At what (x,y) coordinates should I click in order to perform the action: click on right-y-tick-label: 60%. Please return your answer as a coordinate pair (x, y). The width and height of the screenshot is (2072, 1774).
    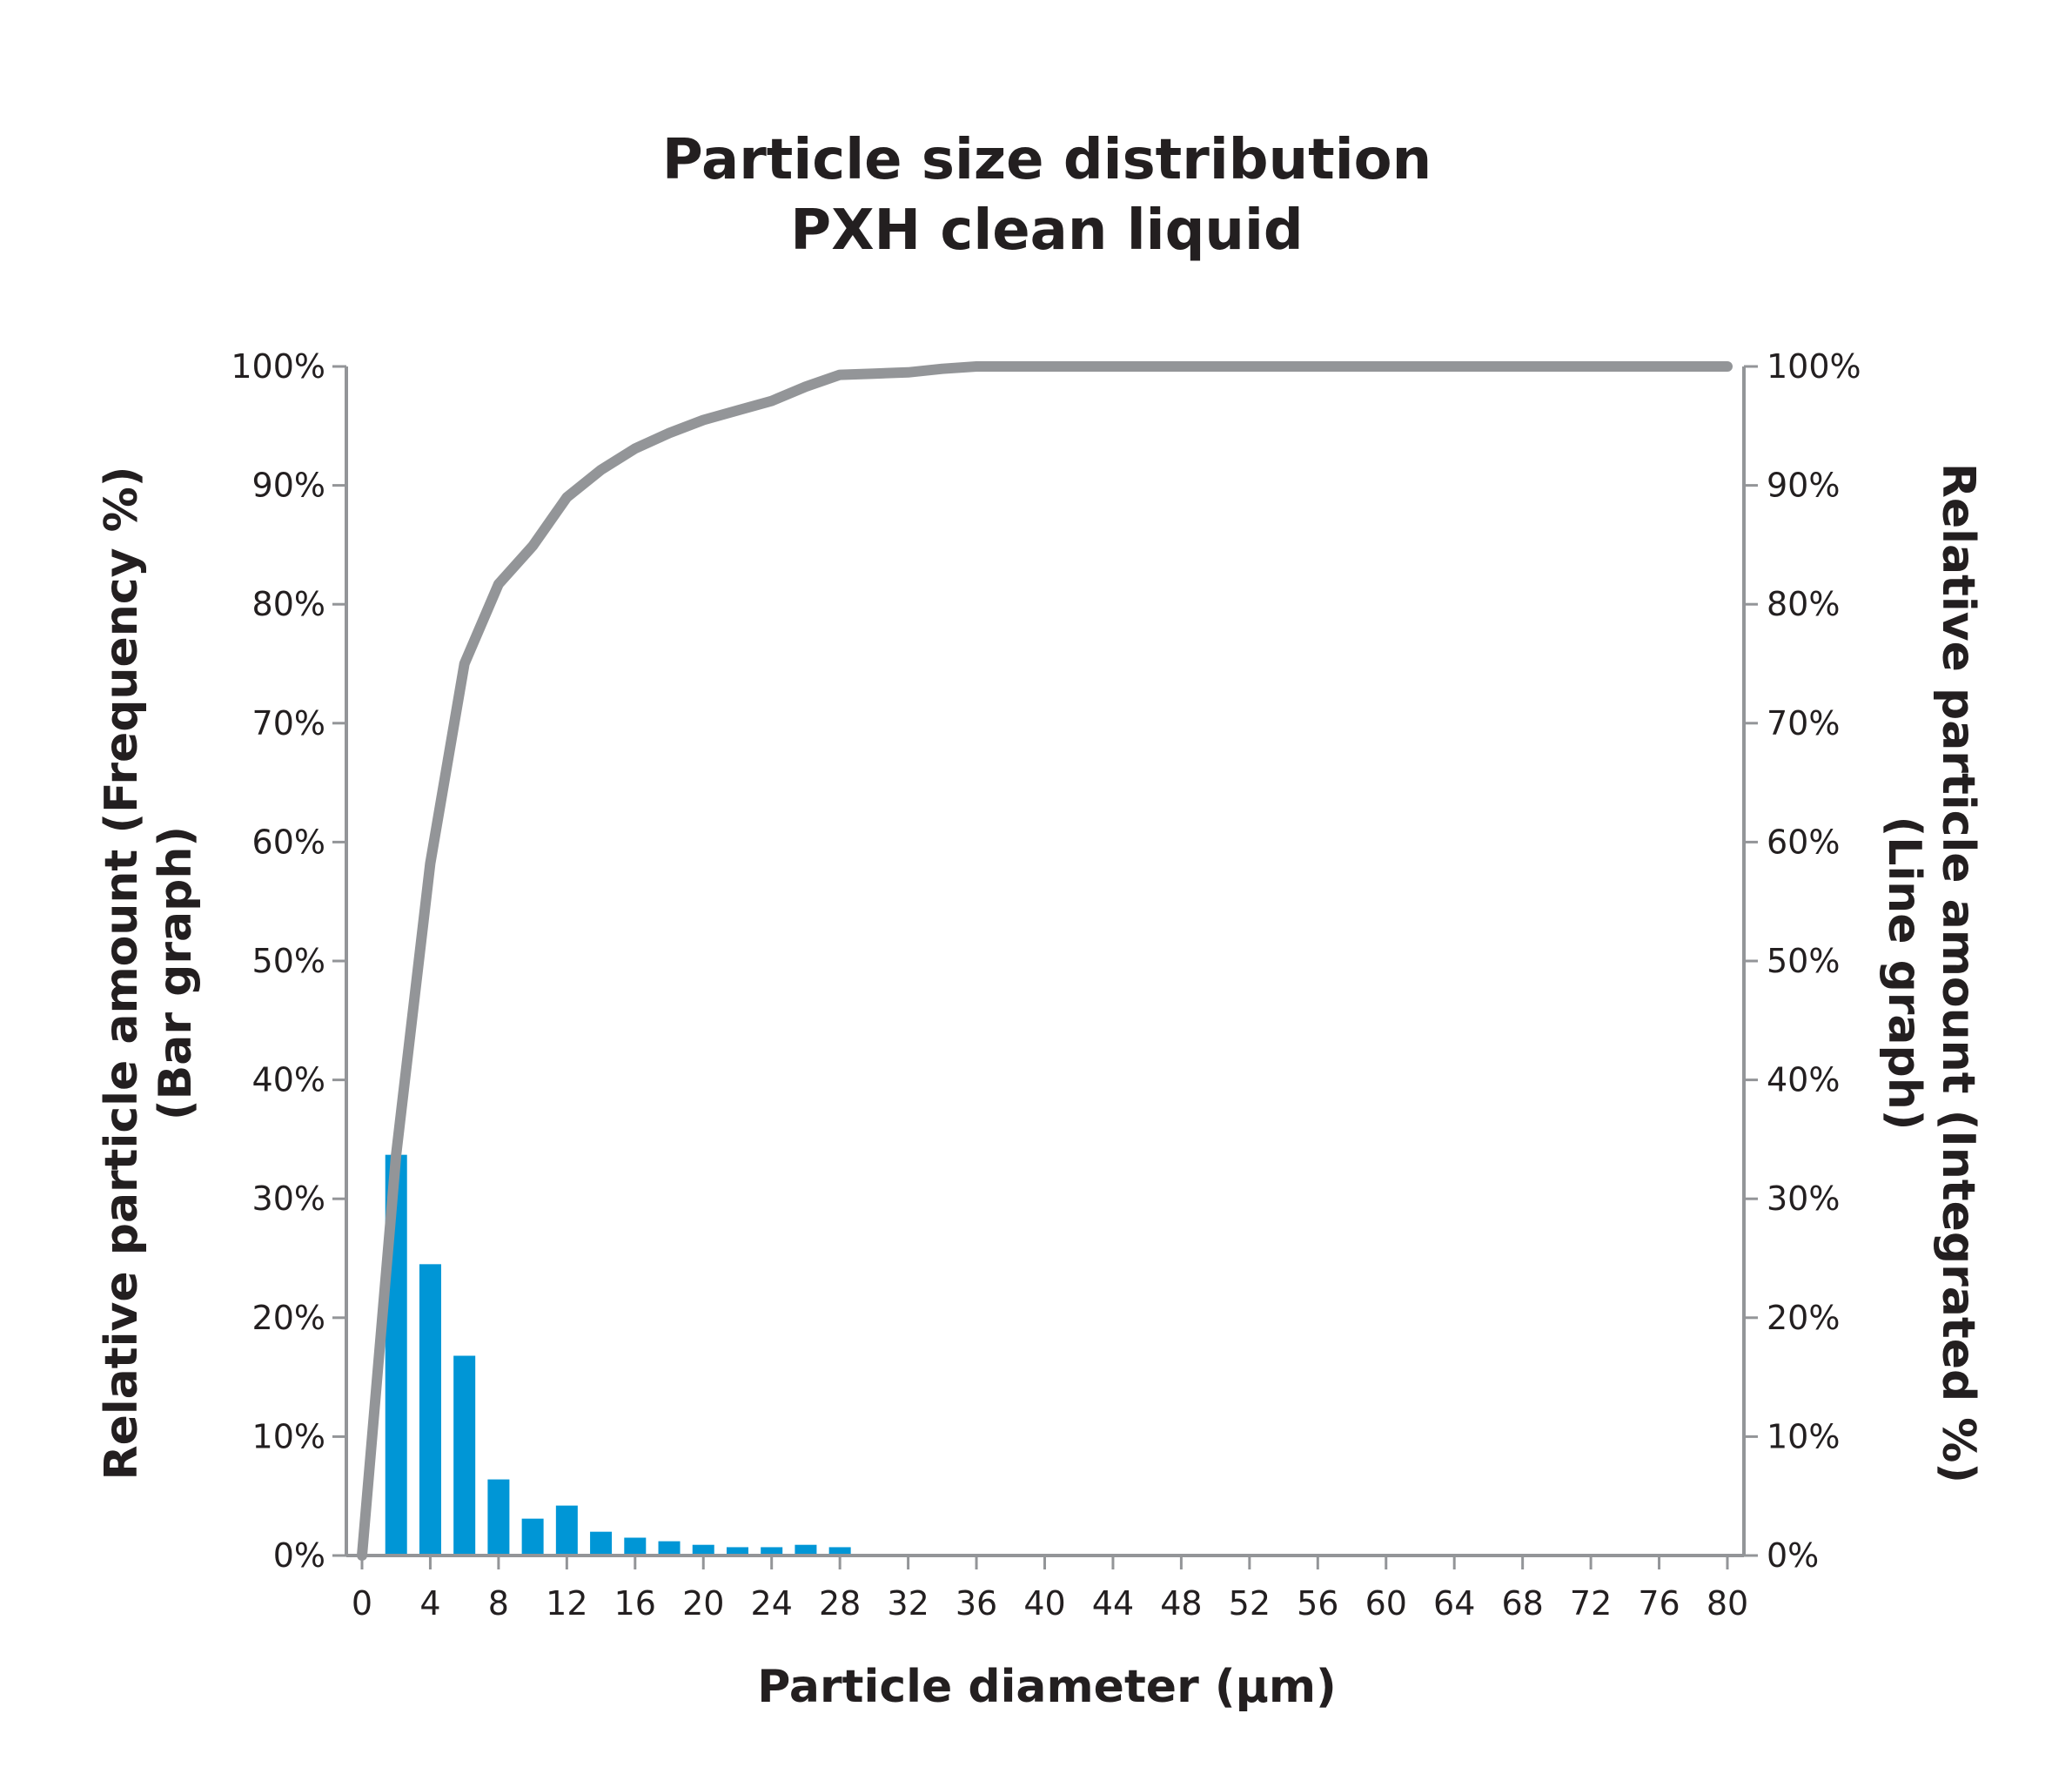
    Looking at the image, I should click on (1803, 842).